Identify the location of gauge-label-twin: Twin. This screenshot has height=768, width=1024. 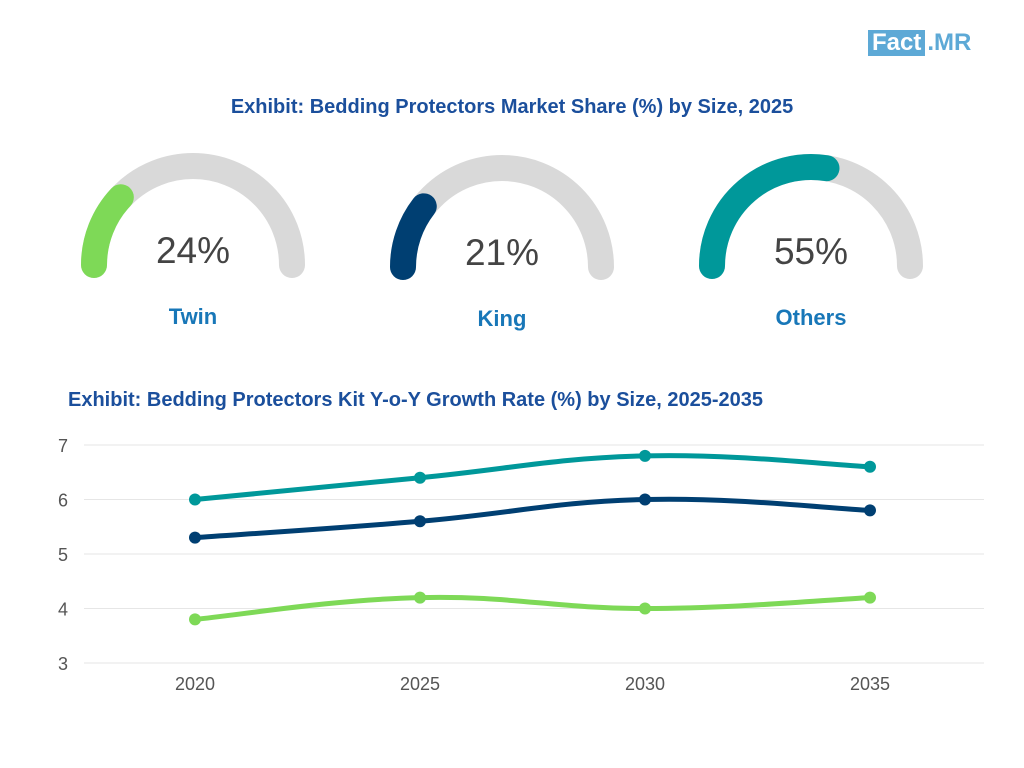
(193, 316).